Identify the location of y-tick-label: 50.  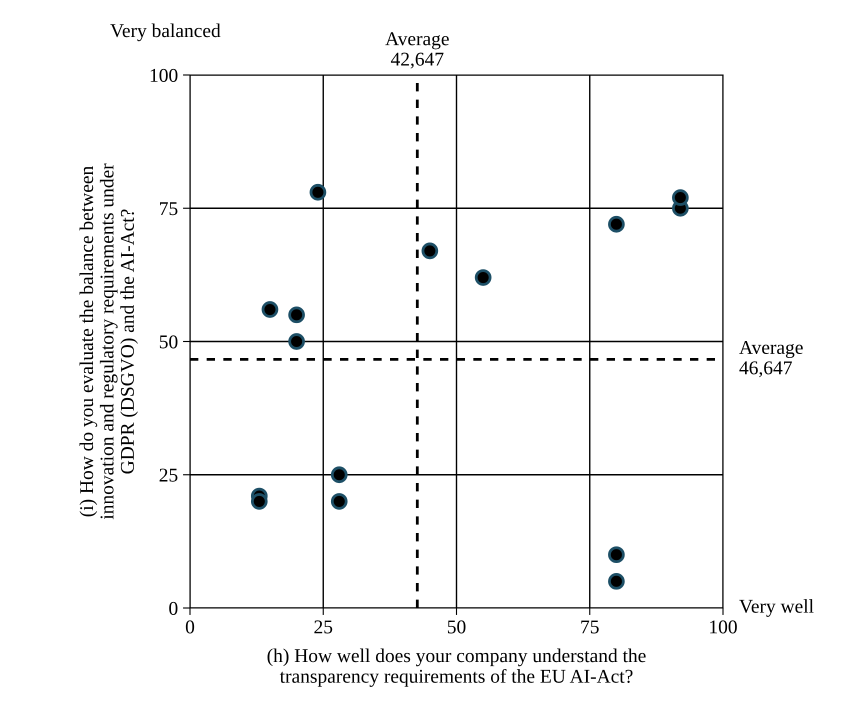
(169, 341).